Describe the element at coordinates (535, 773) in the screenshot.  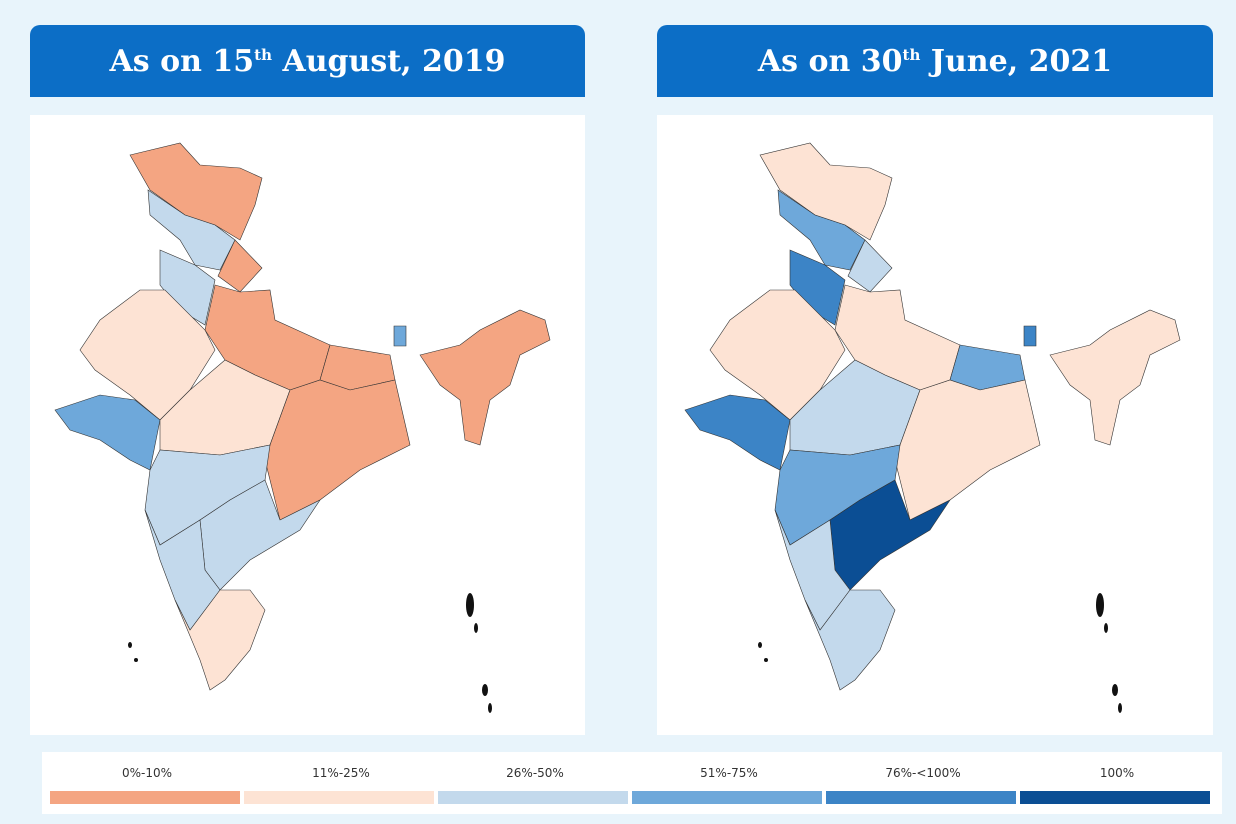
I see `legend-label: 26%-50%` at that location.